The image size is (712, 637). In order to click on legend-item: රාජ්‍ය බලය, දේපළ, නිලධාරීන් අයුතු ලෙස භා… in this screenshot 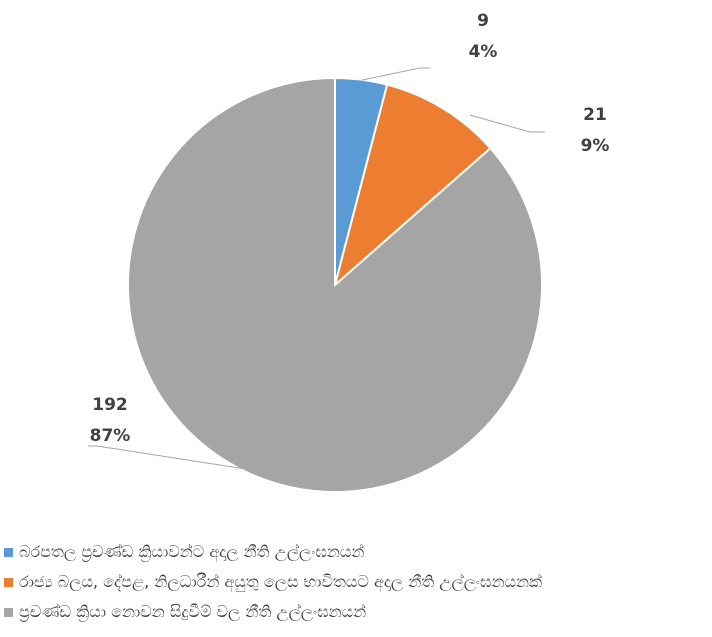, I will do `click(358, 582)`.